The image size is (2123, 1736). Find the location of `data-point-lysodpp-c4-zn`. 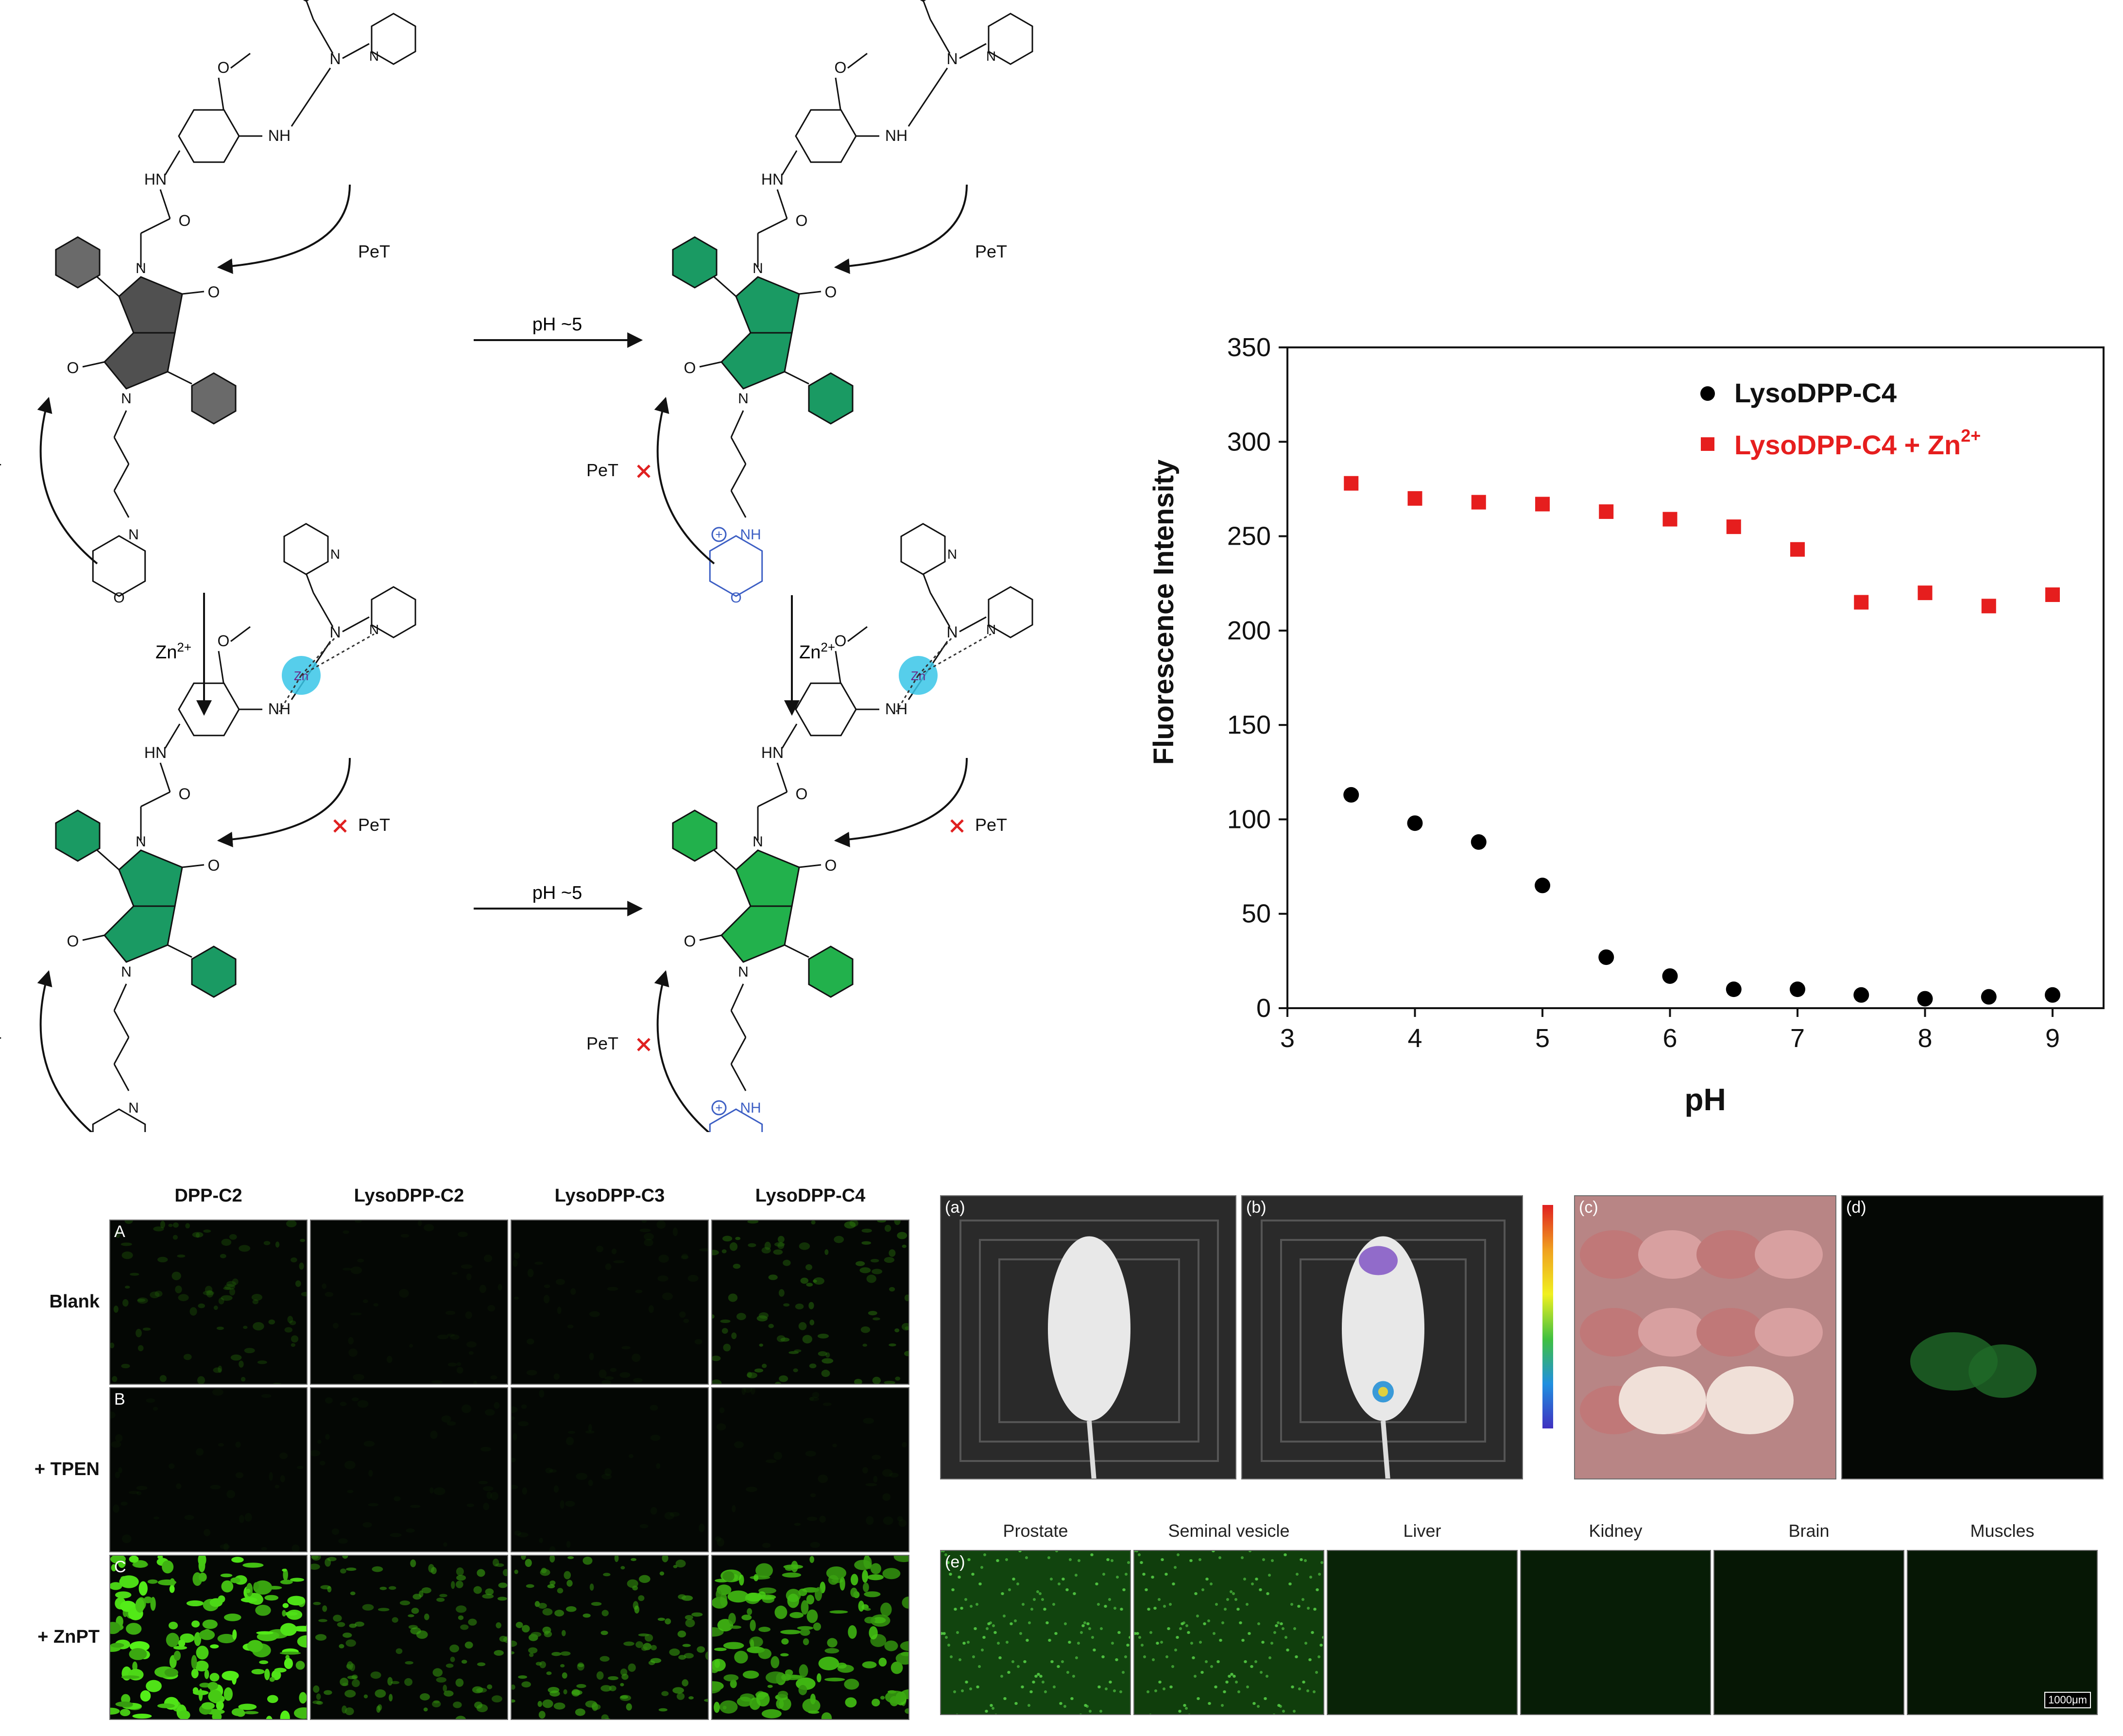

data-point-lysodpp-c4-zn is located at coordinates (2052, 594).